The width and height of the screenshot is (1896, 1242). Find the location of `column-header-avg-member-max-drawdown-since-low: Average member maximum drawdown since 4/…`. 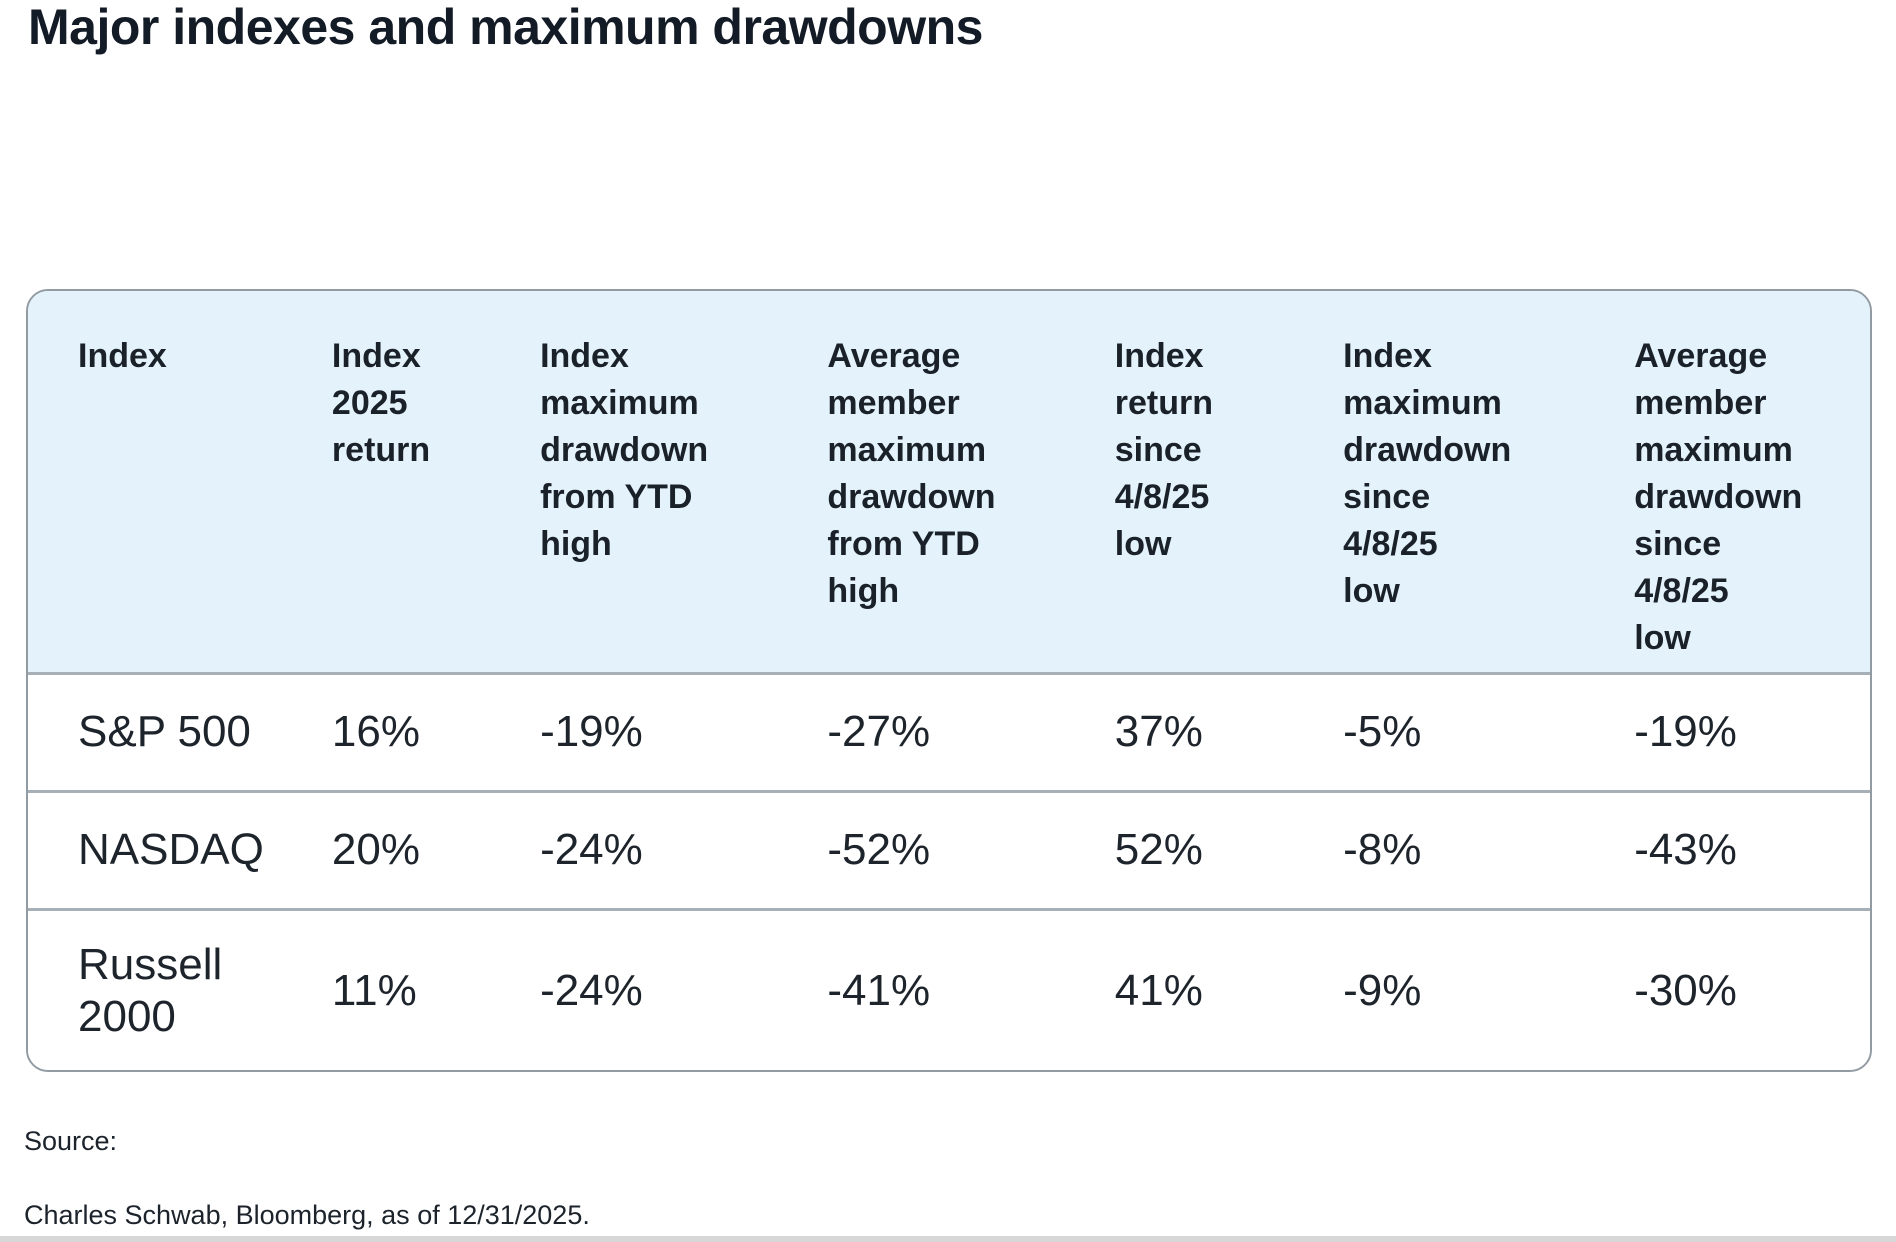

column-header-avg-member-max-drawdown-since-low: Average member maximum drawdown since 4/… is located at coordinates (1752, 482).